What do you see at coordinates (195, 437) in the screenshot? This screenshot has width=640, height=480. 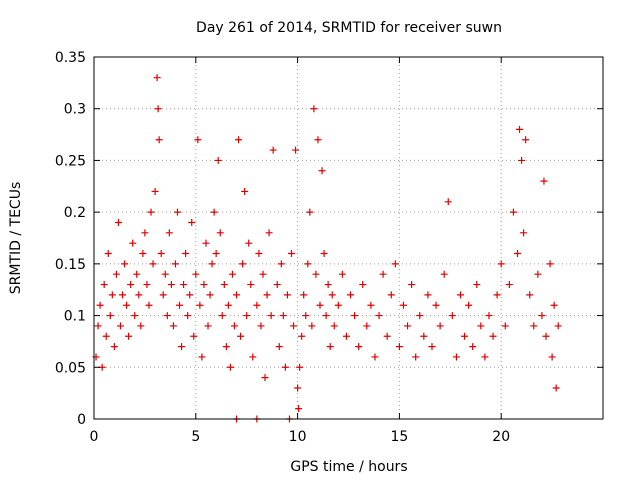 I see `x-tick-label: 5` at bounding box center [195, 437].